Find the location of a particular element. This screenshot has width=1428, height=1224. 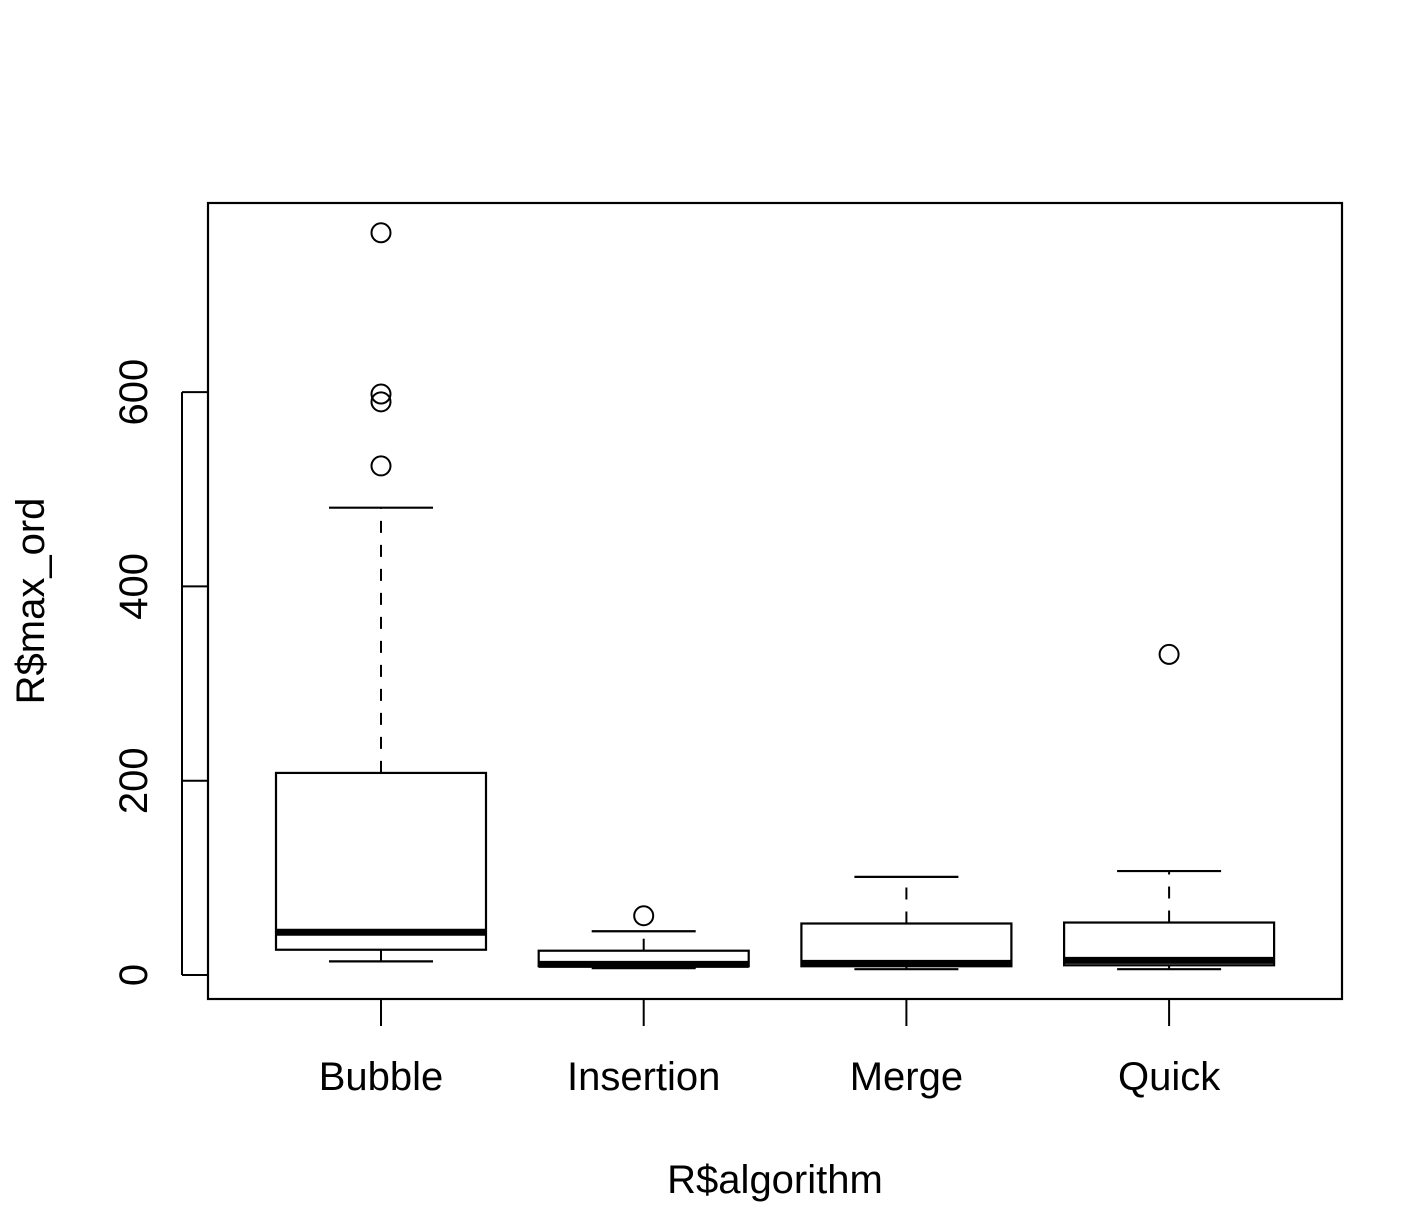

iqr-box is located at coordinates (381, 861).